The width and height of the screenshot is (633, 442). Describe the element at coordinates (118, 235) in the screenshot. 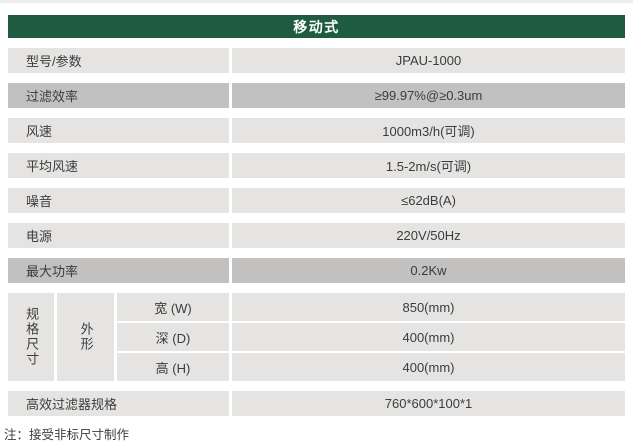

I see `row-label: 电源` at that location.